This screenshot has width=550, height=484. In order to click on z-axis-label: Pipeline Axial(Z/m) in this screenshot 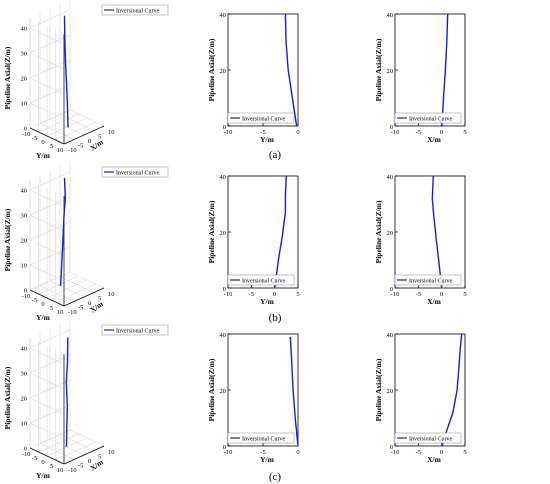, I will do `click(7, 397)`.